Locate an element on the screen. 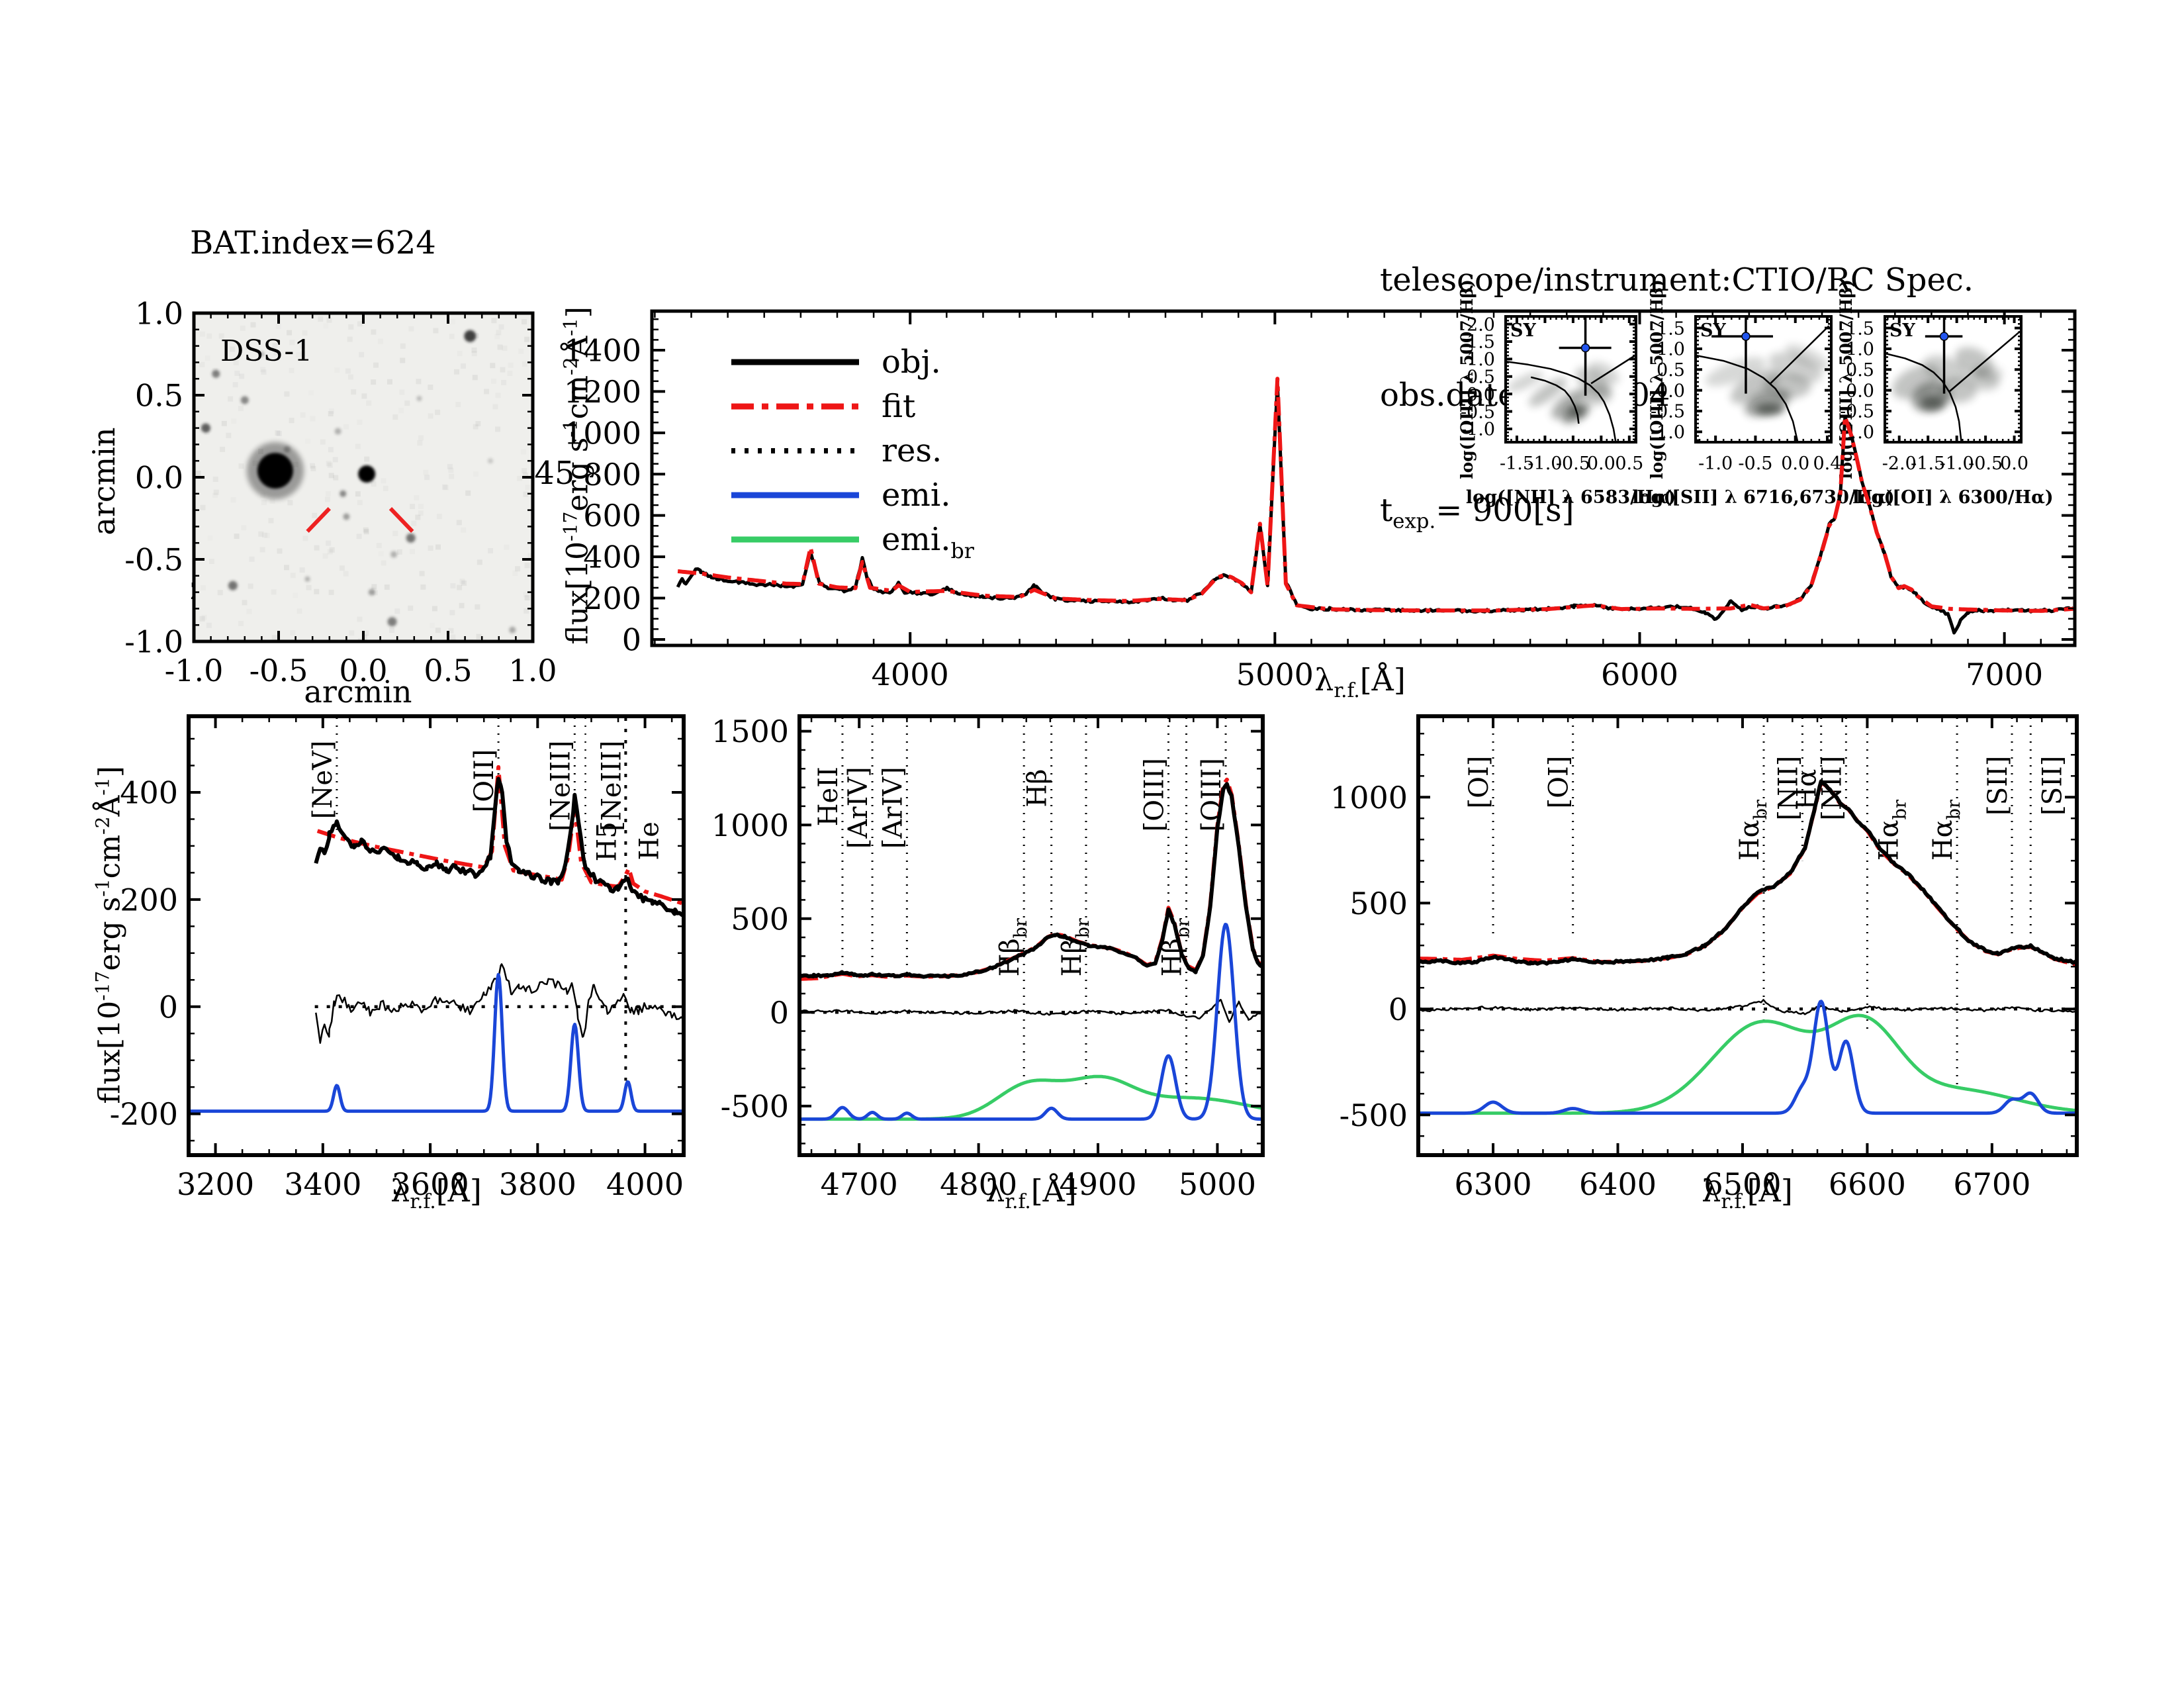 This screenshot has width=2184, height=1688. x-tick-label: 4700 is located at coordinates (859, 1184).